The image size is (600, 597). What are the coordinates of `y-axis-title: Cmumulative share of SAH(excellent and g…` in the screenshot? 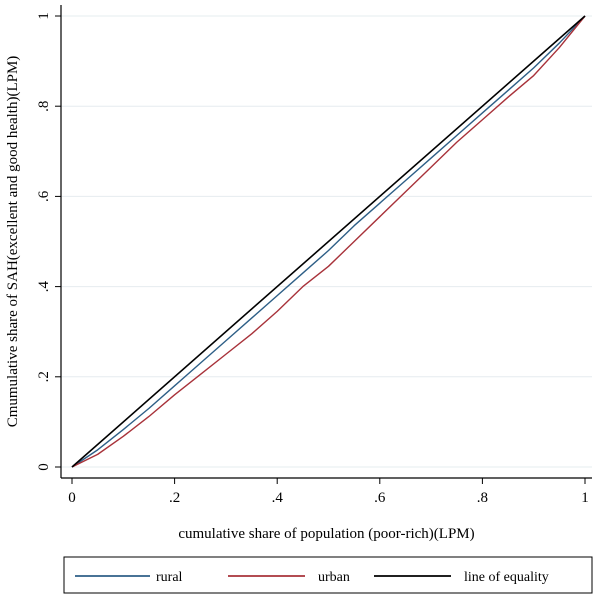 It's located at (13, 242).